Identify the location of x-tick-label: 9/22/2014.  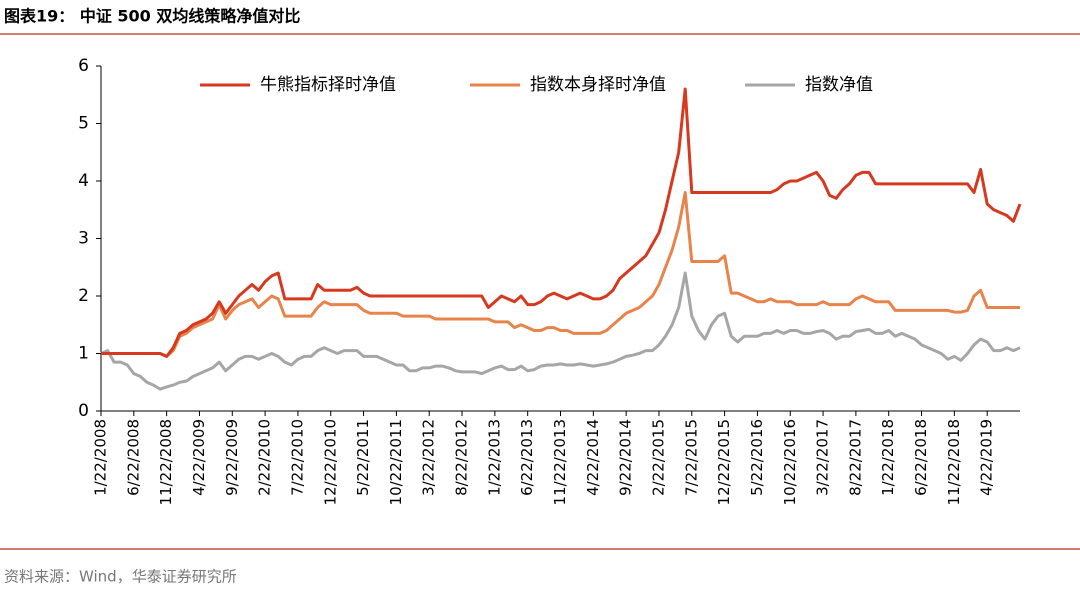
(626, 457).